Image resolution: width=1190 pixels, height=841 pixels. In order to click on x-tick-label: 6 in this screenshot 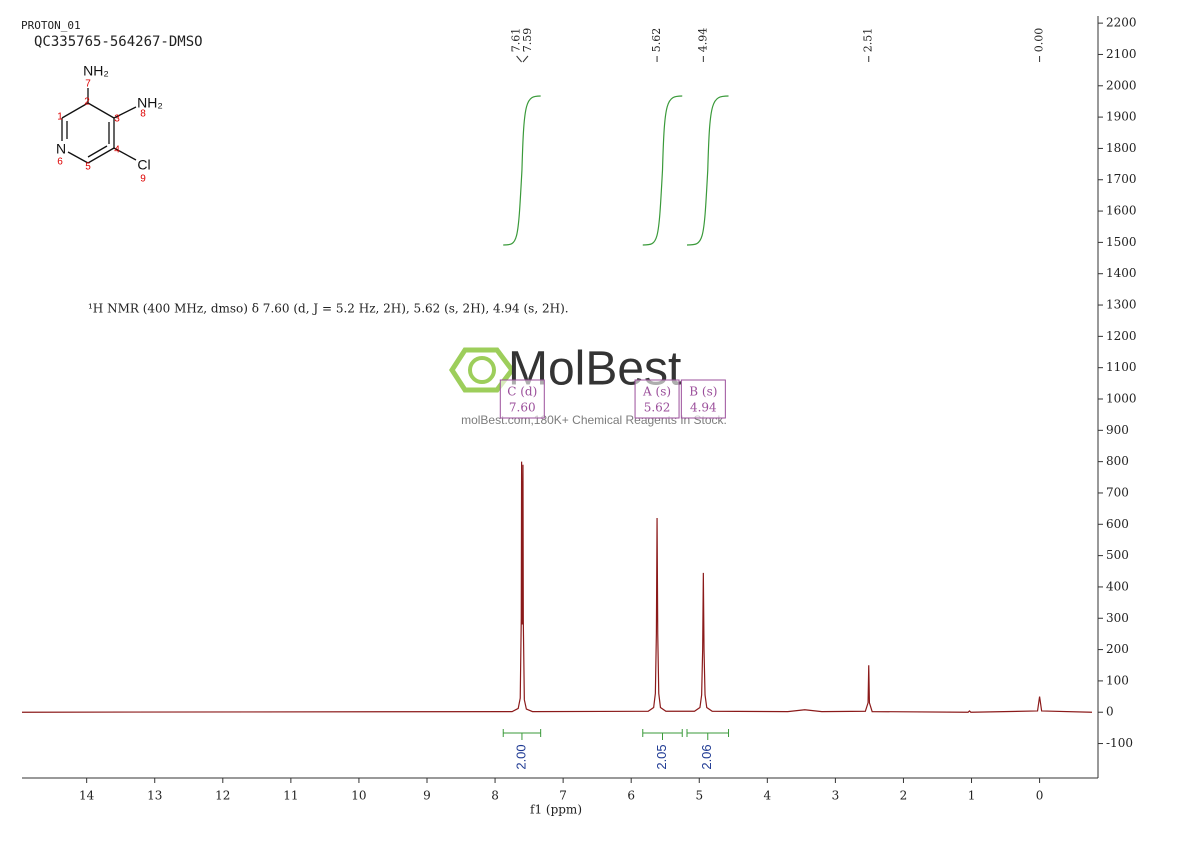, I will do `click(631, 796)`.